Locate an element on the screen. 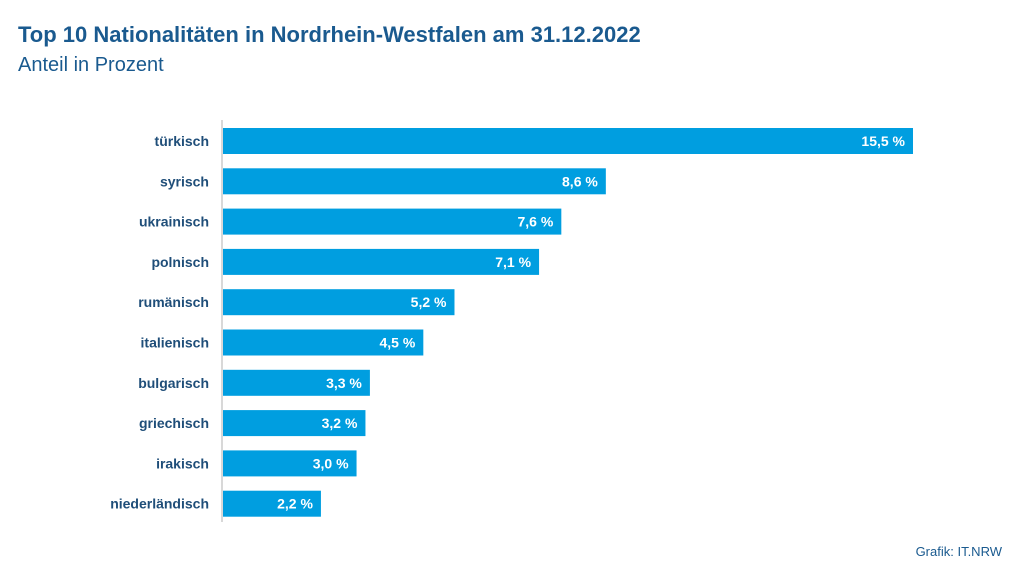  value-label-6: 3,3 % is located at coordinates (344, 383).